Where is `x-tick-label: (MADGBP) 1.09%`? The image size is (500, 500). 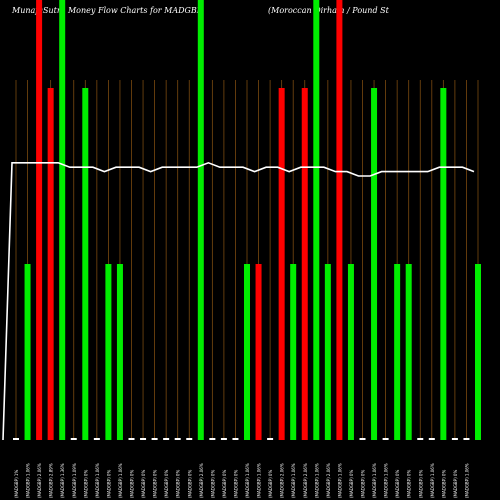 x-tick-label: (MADGBP) 1.09% is located at coordinates (74, 480).